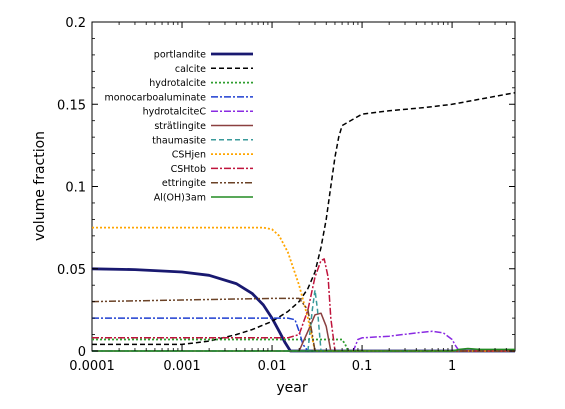 The width and height of the screenshot is (565, 409). What do you see at coordinates (82, 352) in the screenshot?
I see `y-tick-label: 0` at bounding box center [82, 352].